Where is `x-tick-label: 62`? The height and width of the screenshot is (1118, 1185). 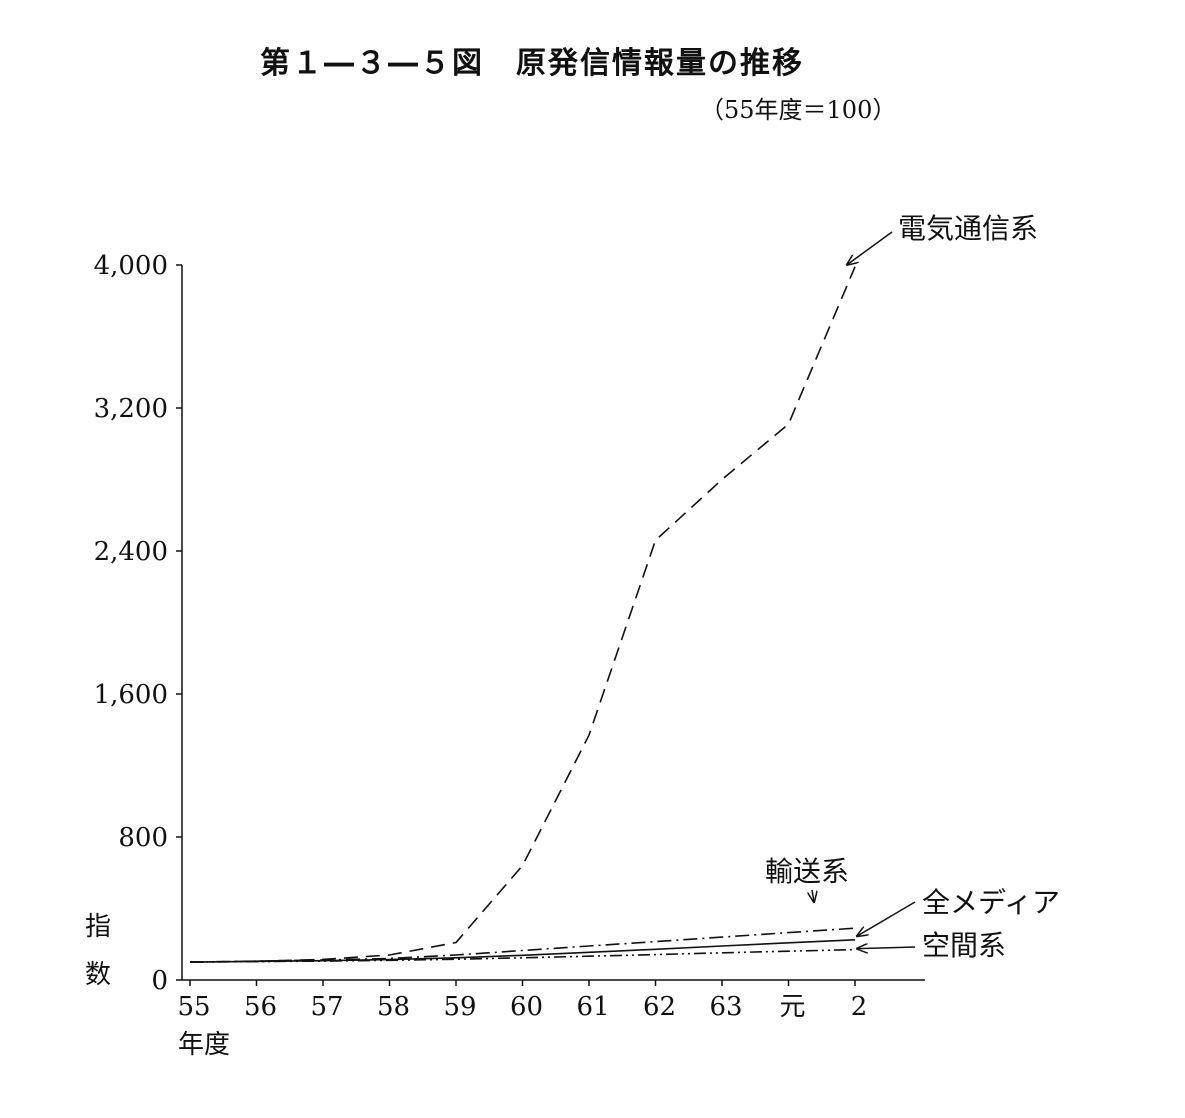 x-tick-label: 62 is located at coordinates (659, 1007).